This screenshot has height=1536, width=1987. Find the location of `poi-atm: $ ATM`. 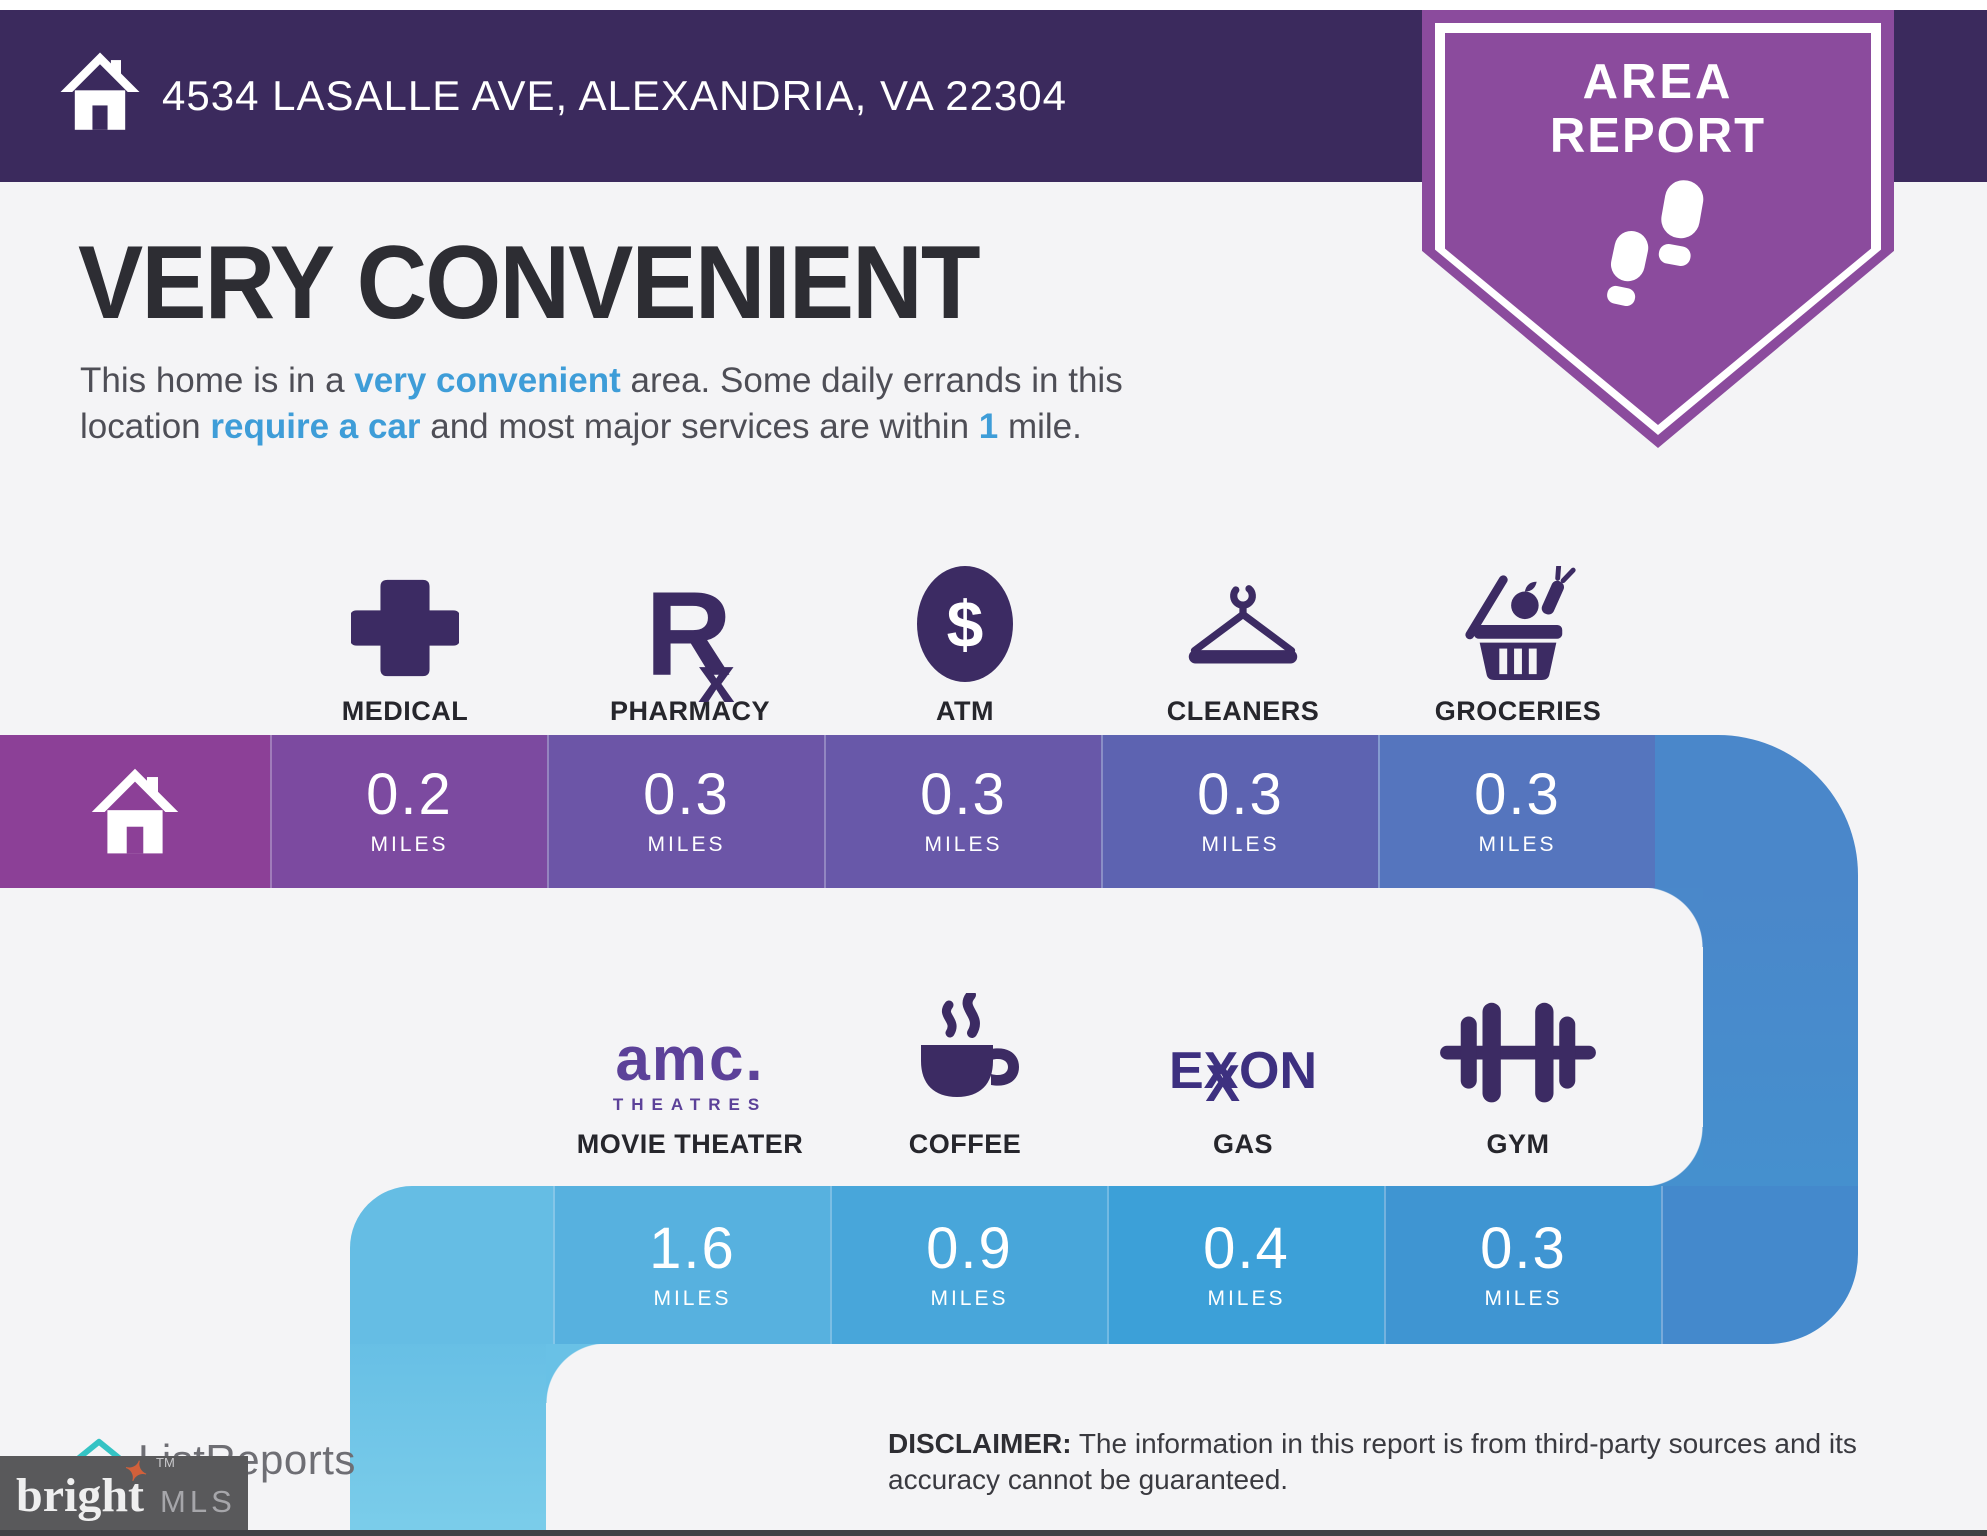

poi-atm: $ ATM is located at coordinates (965, 634).